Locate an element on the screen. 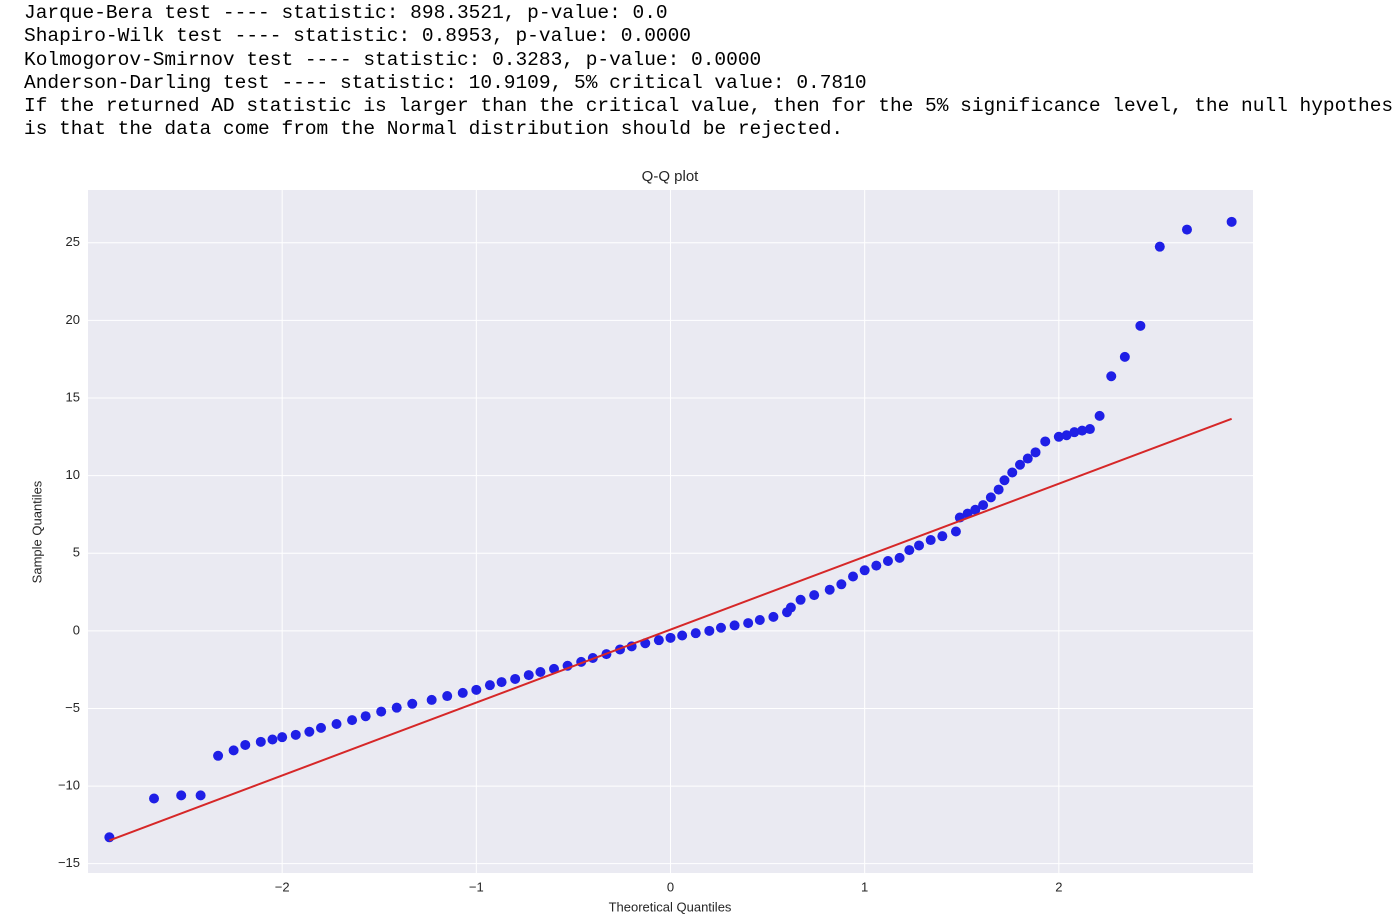  y-tick-label: 5 is located at coordinates (76, 552).